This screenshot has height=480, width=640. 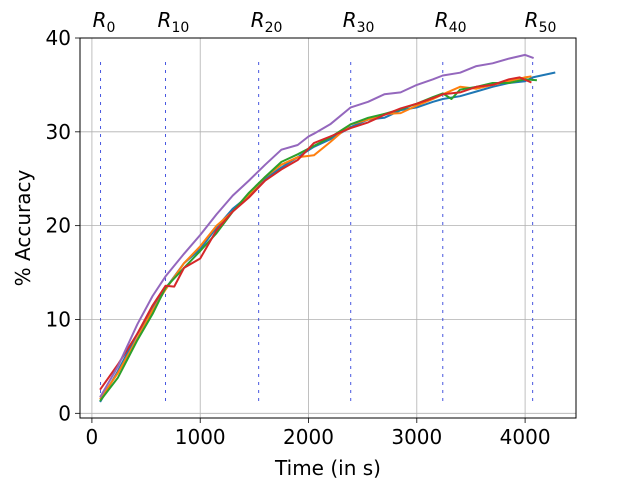 I want to click on round-marker-subscript: 50, so click(x=548, y=28).